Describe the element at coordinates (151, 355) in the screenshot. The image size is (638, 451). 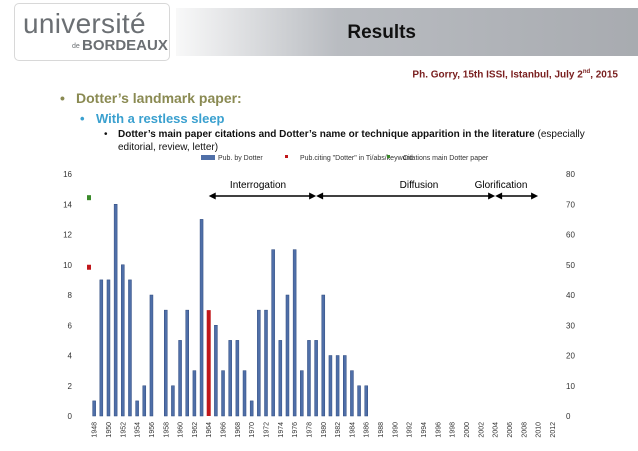
I see `bar-1956` at that location.